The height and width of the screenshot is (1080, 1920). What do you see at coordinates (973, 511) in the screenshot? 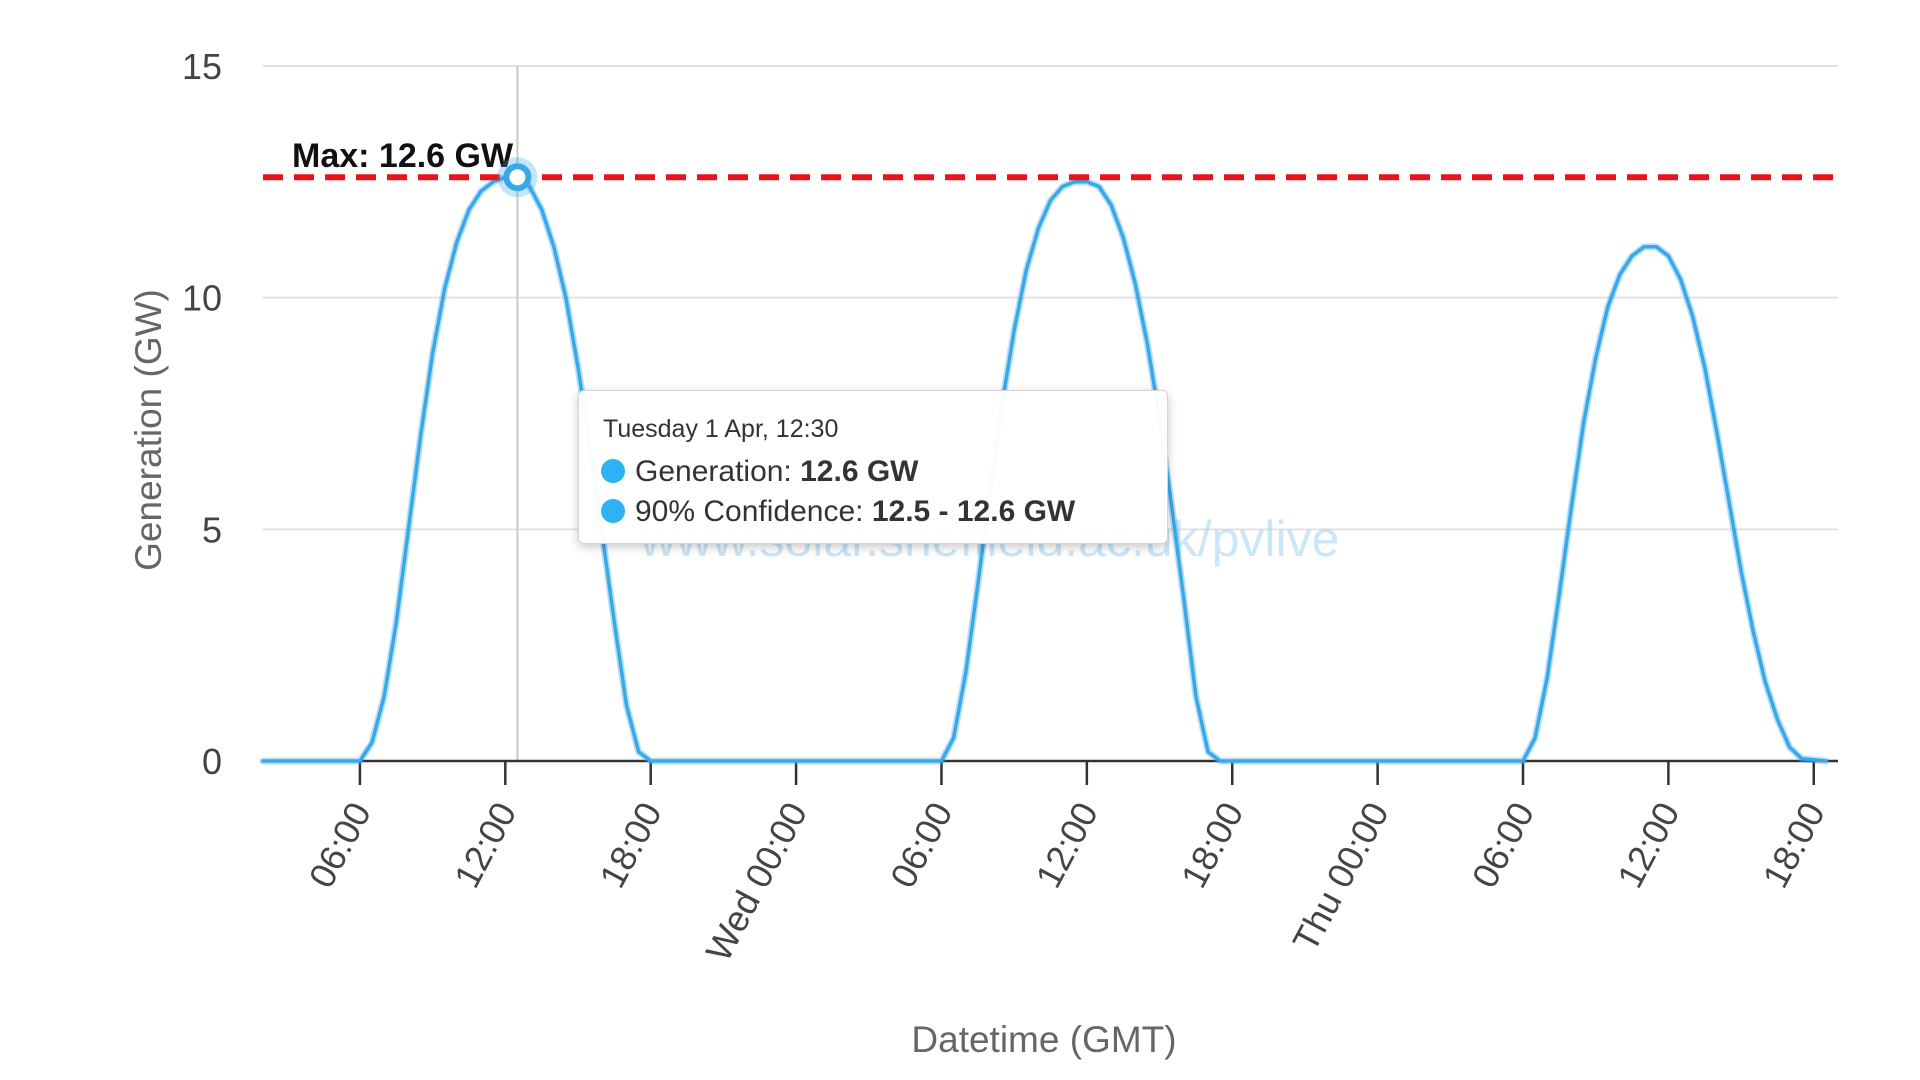
I see `tooltip-confidence-value: 12.5 - 12.6 GW` at bounding box center [973, 511].